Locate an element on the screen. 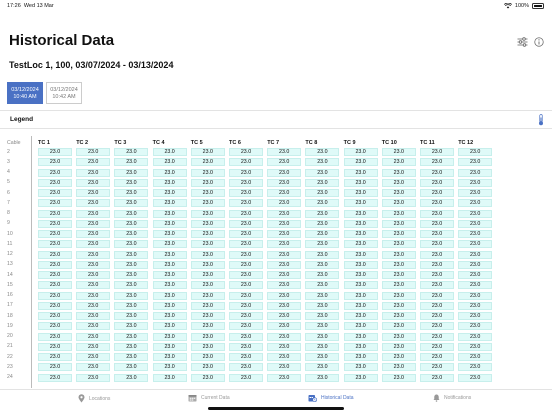 This screenshot has height=414, width=552. header-actions is located at coordinates (530, 42).